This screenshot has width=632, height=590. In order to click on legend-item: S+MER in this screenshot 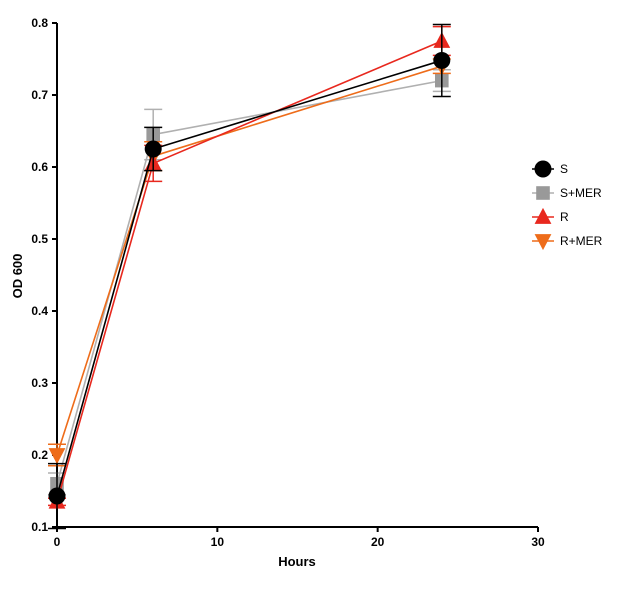, I will do `click(567, 193)`.